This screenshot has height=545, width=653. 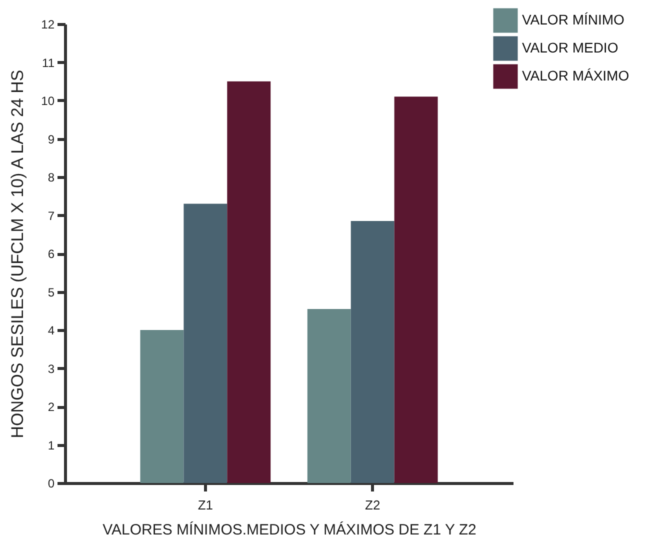 I want to click on x-tick-label: Z1, so click(x=206, y=505).